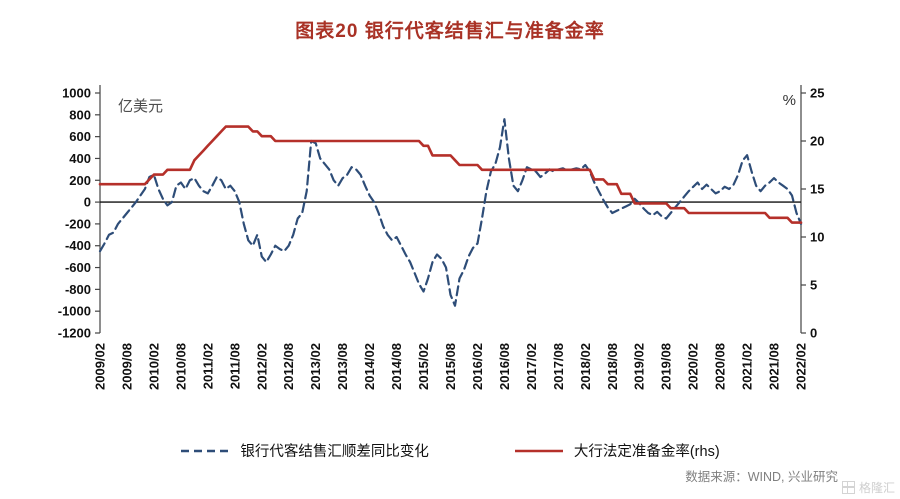  I want to click on svg-text: 5, so click(813, 285).